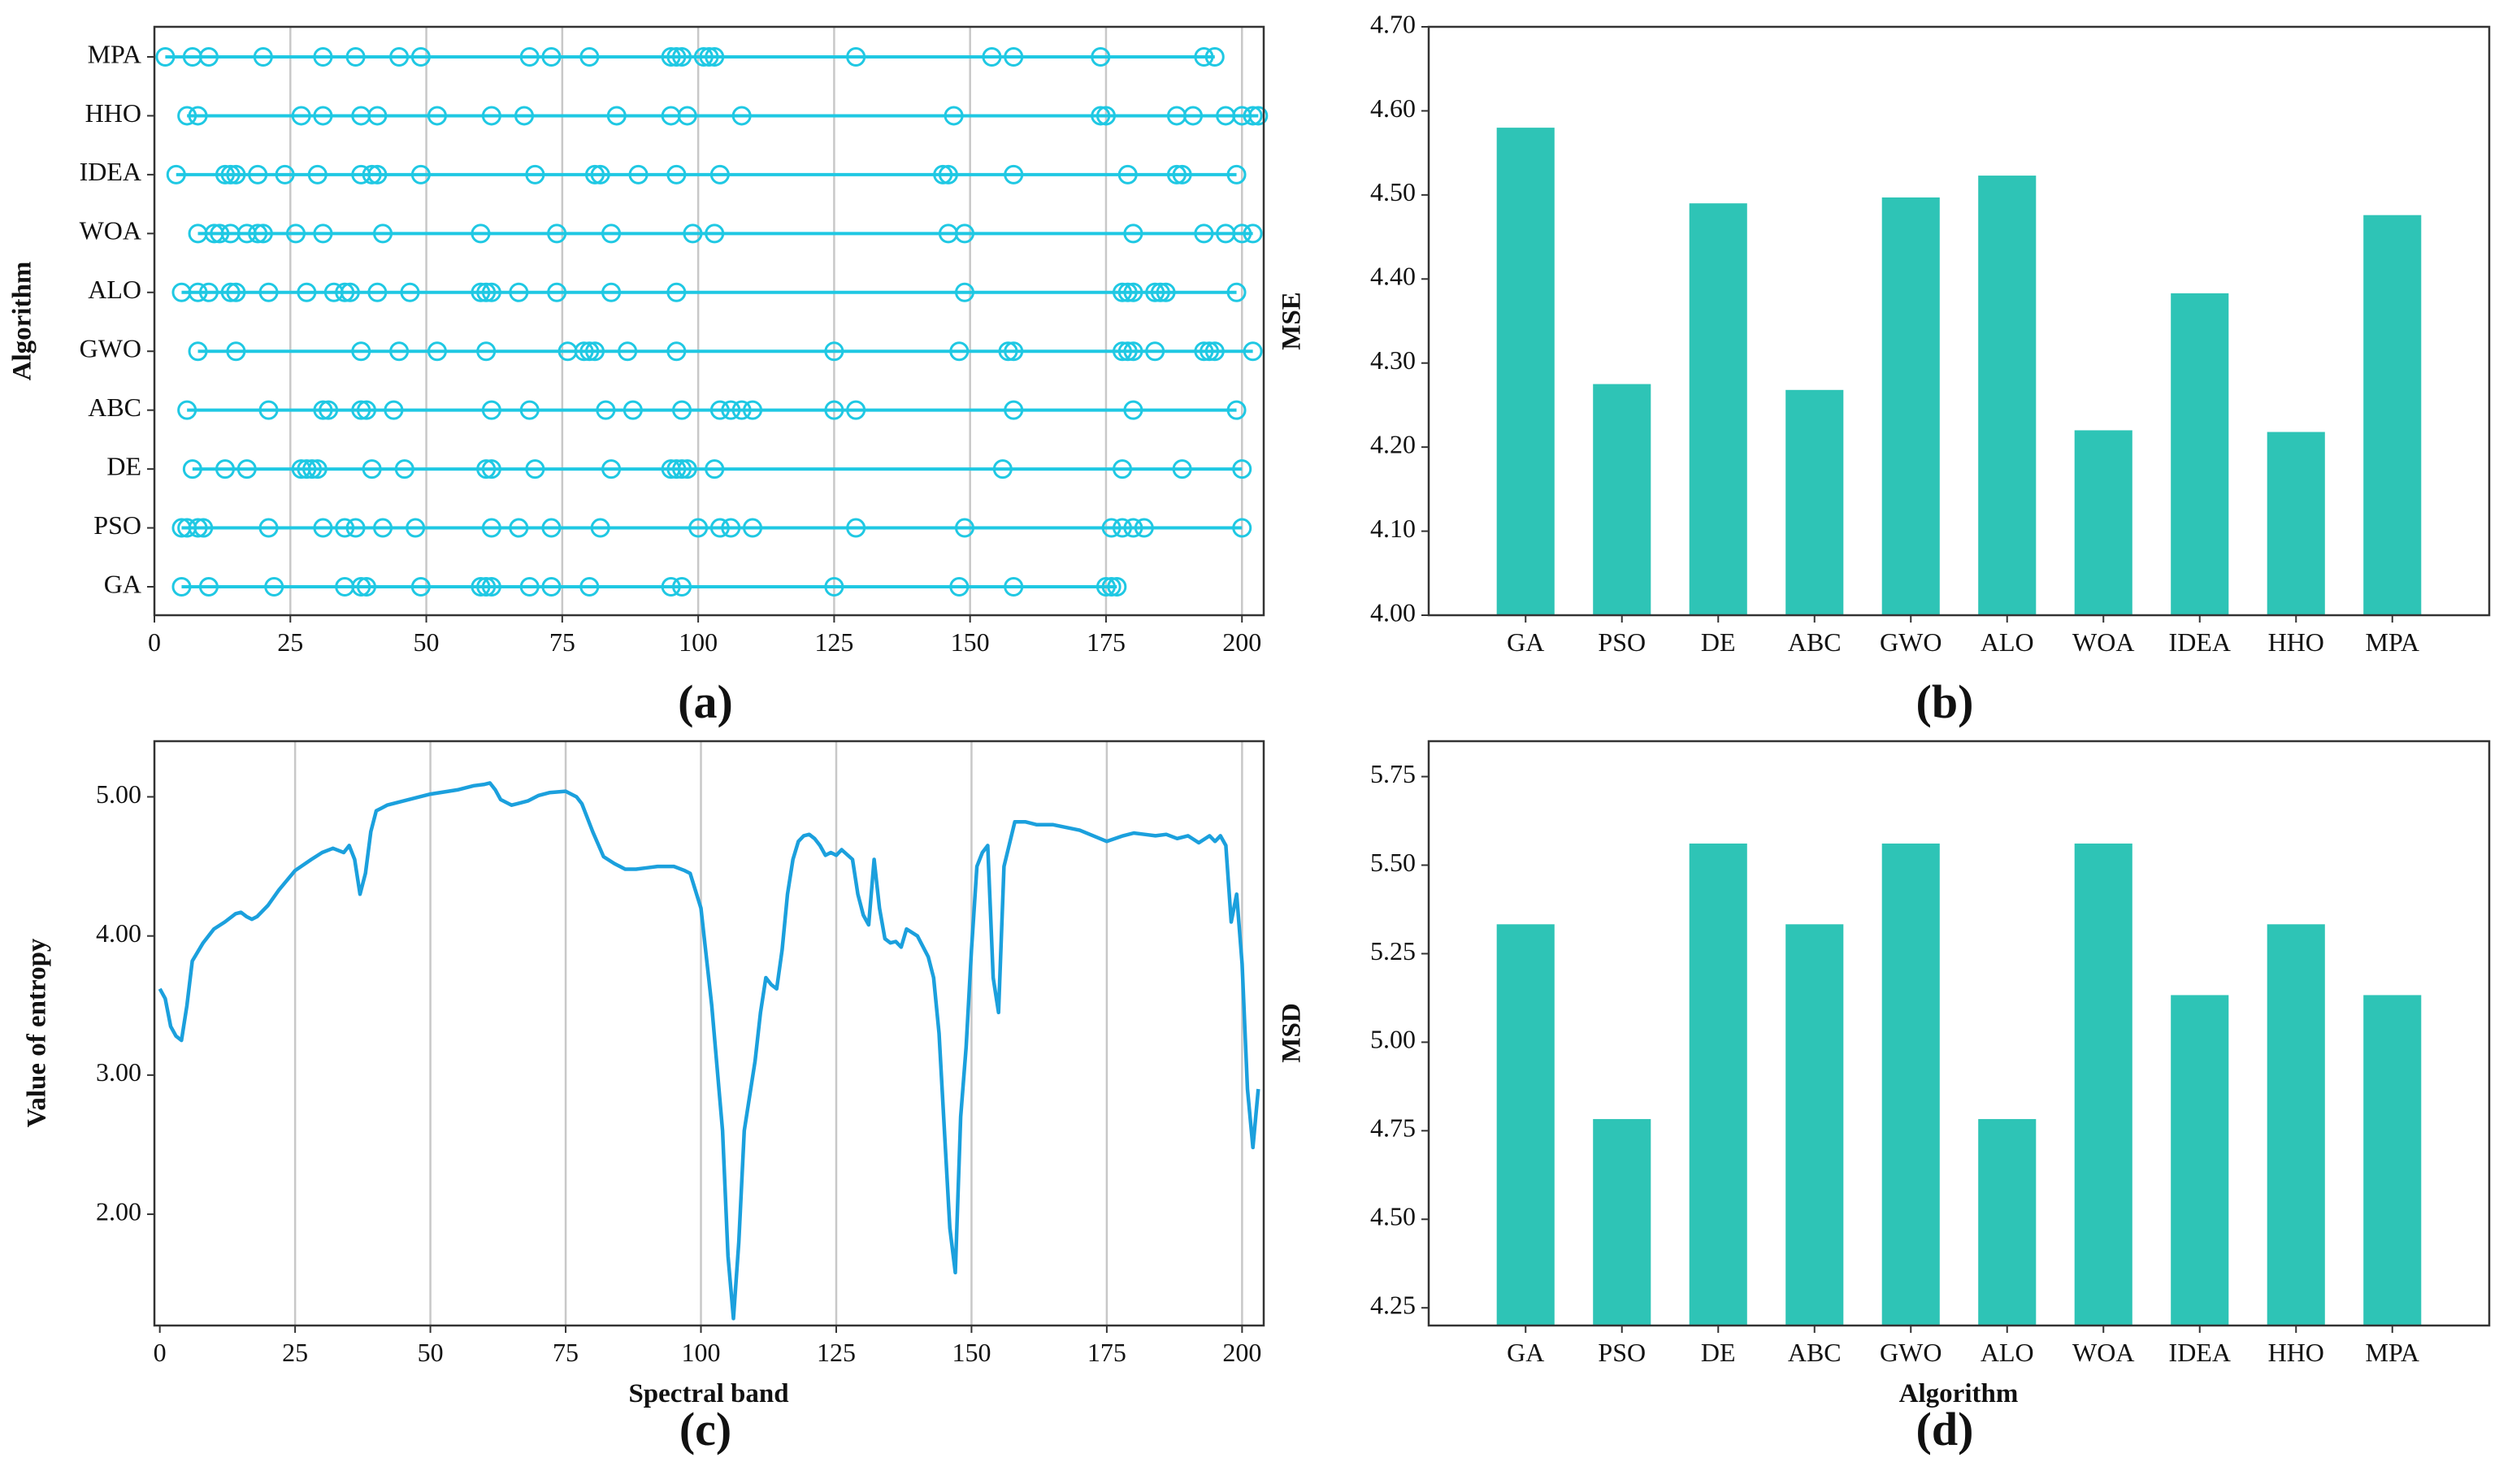  Describe the element at coordinates (118, 794) in the screenshot. I see `y-tick-label: 5.00` at that location.